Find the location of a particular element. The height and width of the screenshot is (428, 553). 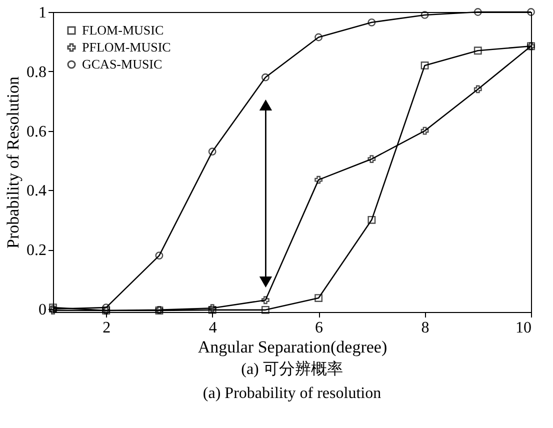

text: (a) 可分辨概率 is located at coordinates (292, 369).